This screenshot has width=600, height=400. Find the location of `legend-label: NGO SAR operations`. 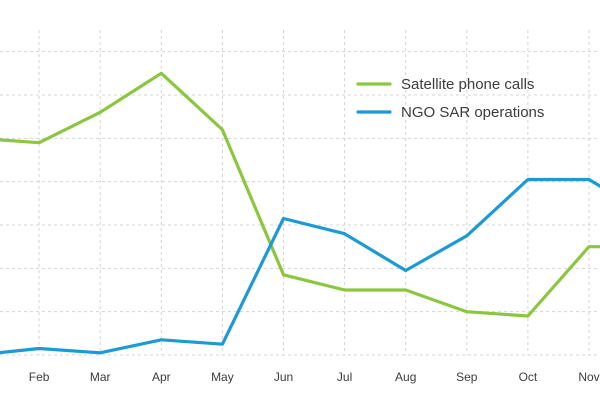

legend-label: NGO SAR operations is located at coordinates (472, 112).